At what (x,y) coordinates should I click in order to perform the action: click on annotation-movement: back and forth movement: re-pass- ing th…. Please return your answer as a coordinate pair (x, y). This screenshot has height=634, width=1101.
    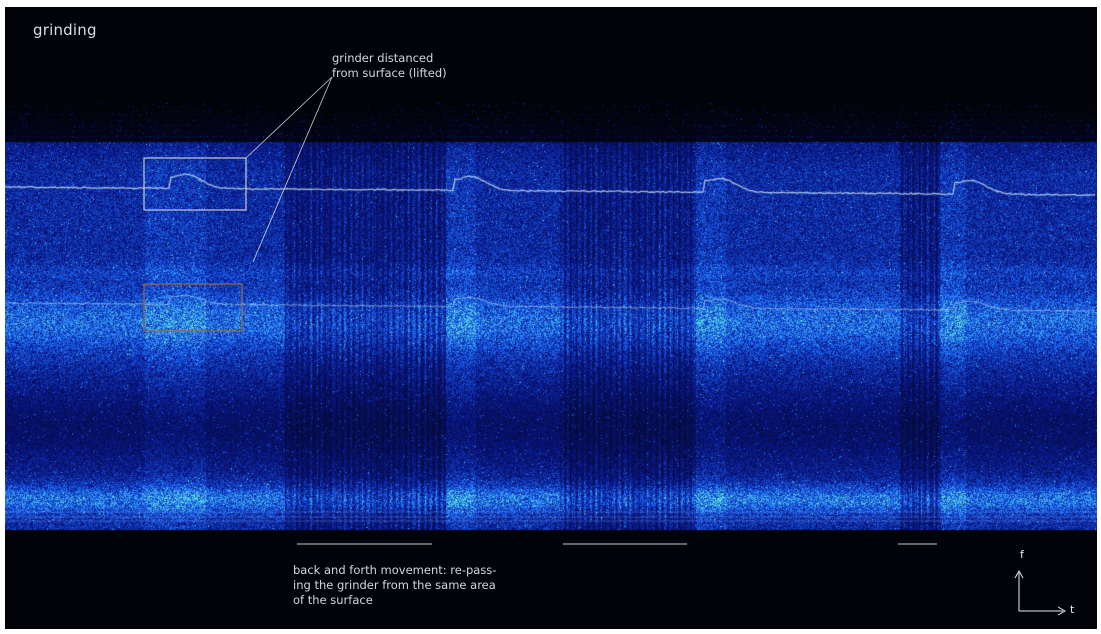
    Looking at the image, I should click on (413, 585).